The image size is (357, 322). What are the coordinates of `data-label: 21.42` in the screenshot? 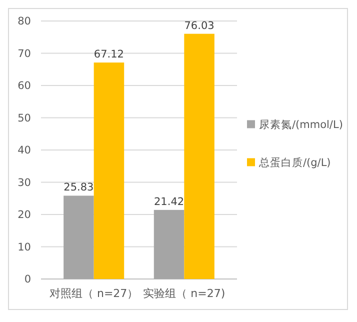 It's located at (169, 202).